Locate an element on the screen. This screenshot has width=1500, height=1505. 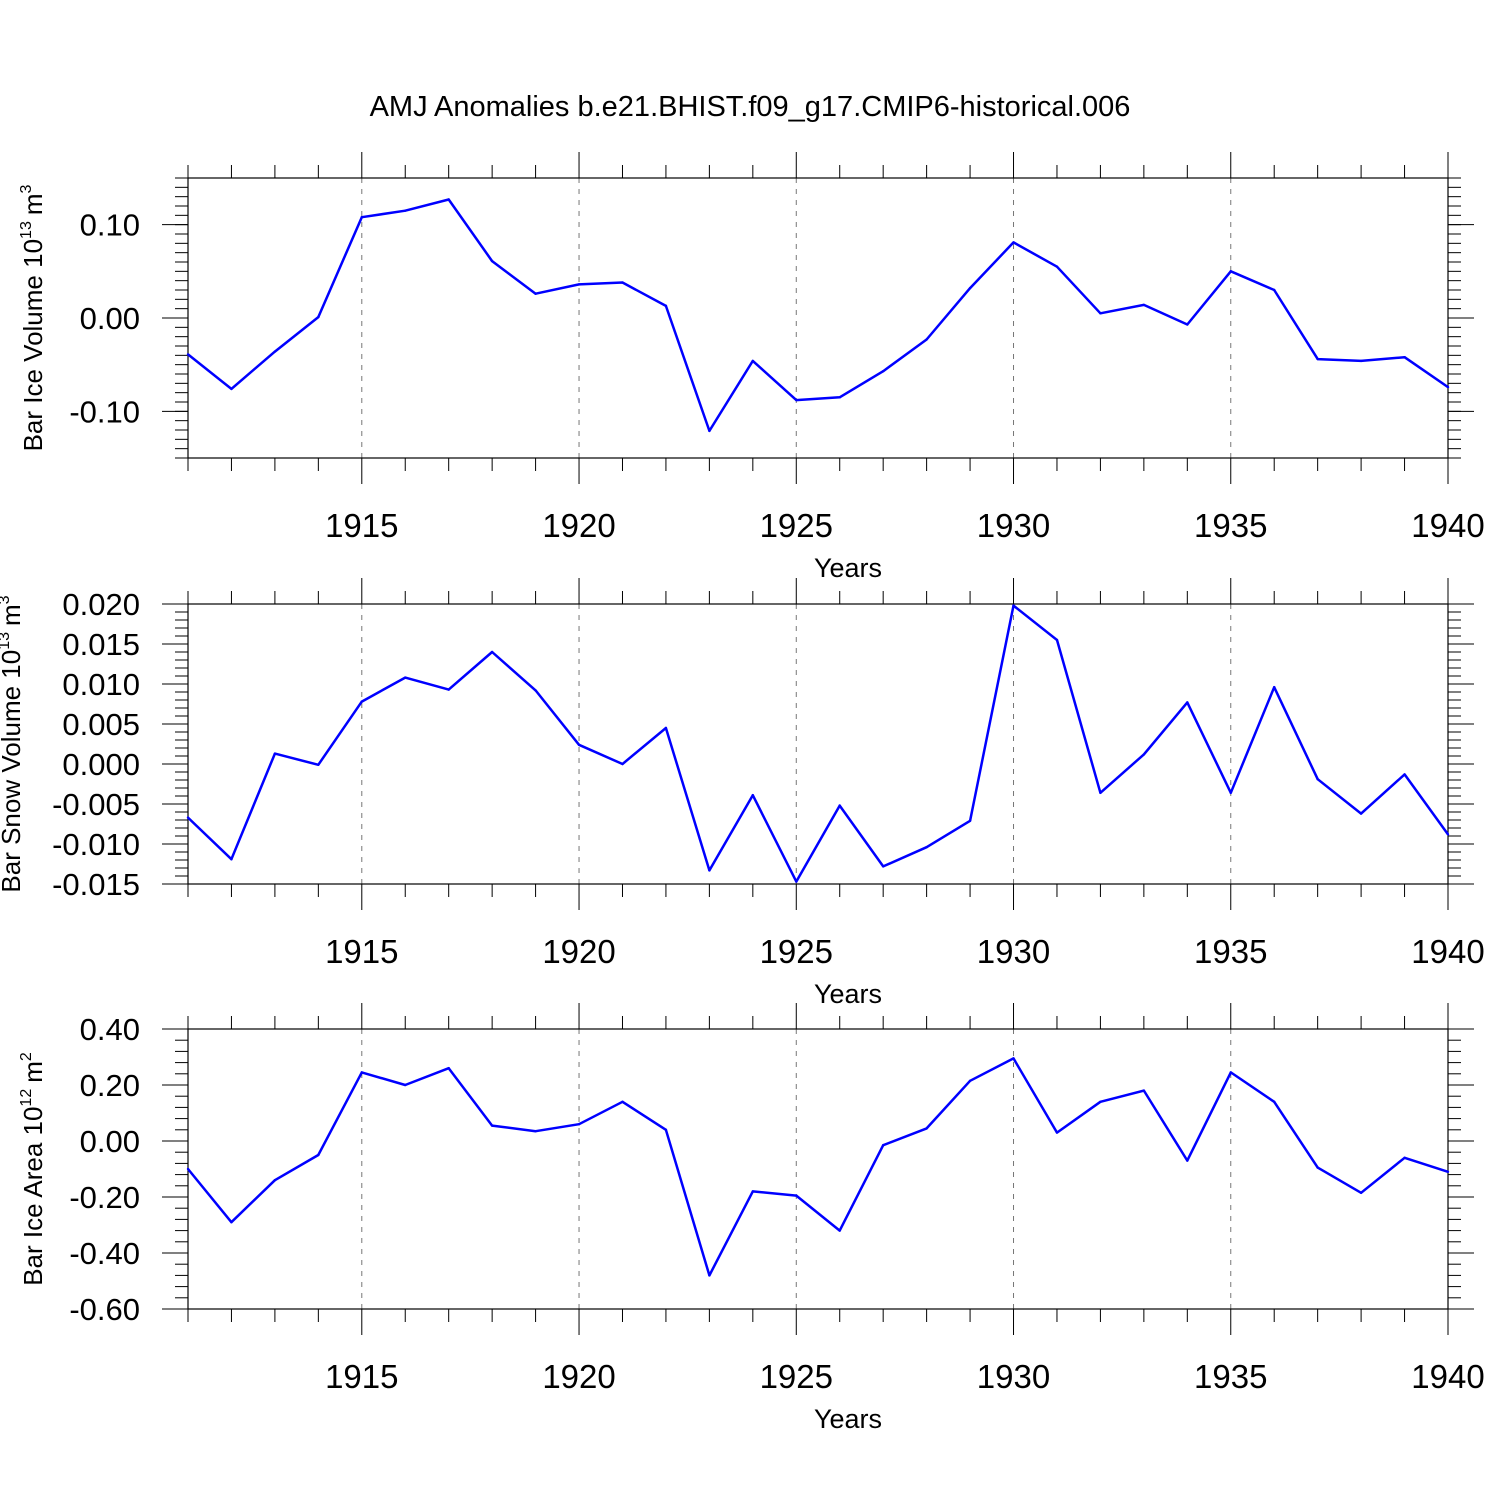
ice-area-point-1938 is located at coordinates (1361, 1193).